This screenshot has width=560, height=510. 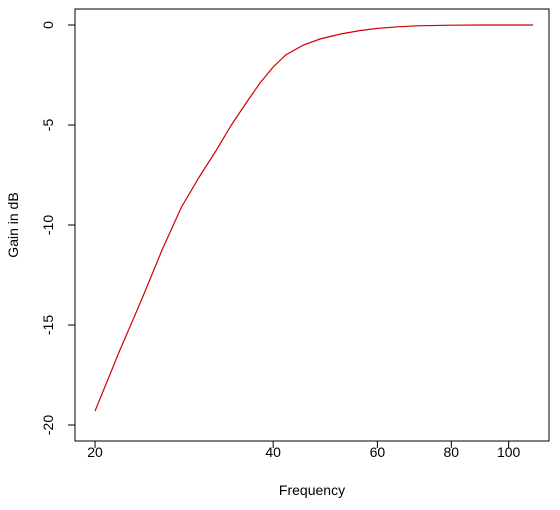 What do you see at coordinates (95, 452) in the screenshot?
I see `x-tick-label: 20` at bounding box center [95, 452].